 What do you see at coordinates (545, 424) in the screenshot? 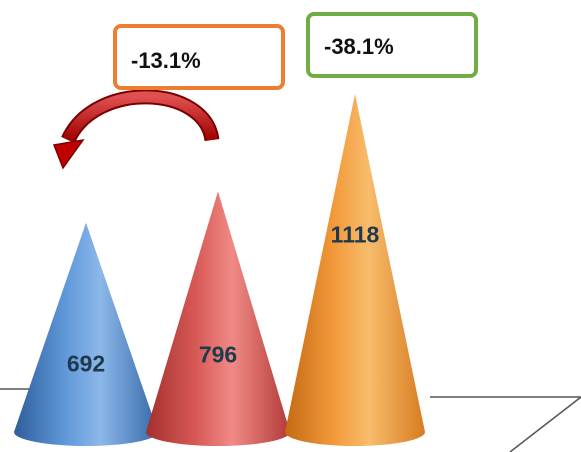
I see `floor-edge-right` at bounding box center [545, 424].